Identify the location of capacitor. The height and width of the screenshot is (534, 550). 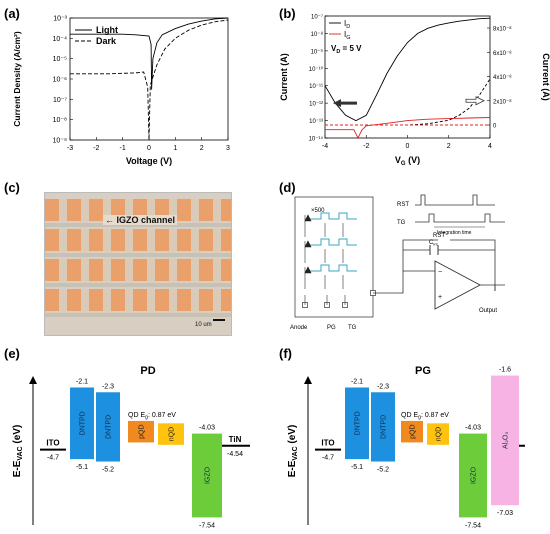
(434, 250).